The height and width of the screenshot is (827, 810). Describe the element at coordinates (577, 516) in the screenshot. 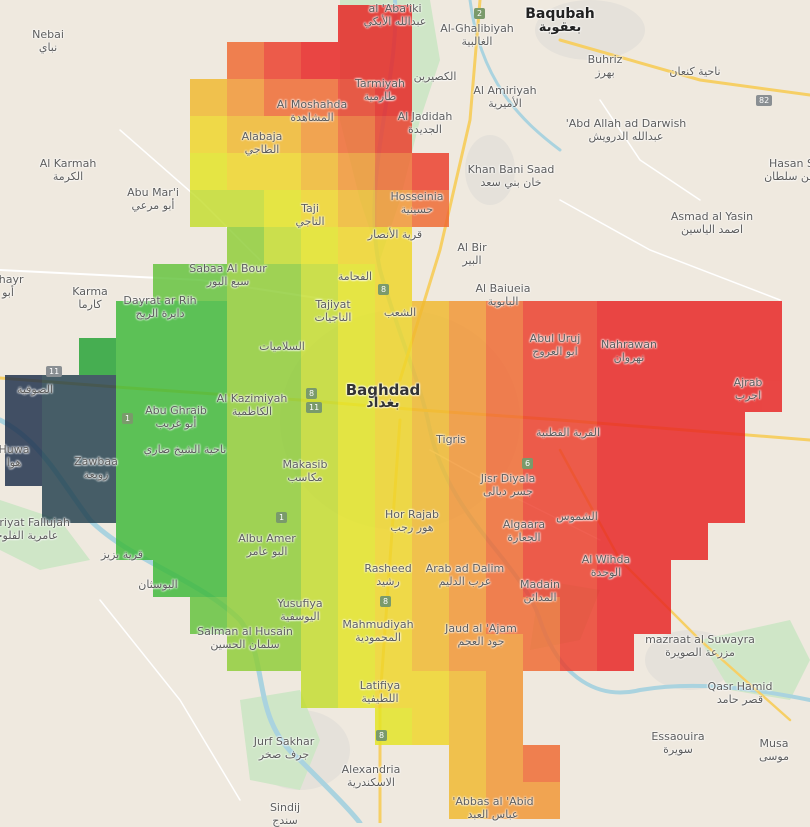

I see `place-label-alshamus: الشموس` at that location.